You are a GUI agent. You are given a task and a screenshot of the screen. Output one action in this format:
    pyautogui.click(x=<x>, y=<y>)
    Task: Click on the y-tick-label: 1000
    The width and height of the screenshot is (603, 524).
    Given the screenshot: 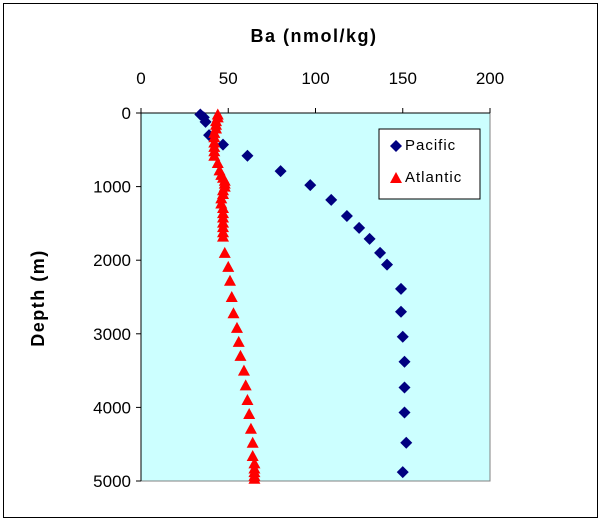 What is the action you would take?
    pyautogui.click(x=112, y=187)
    